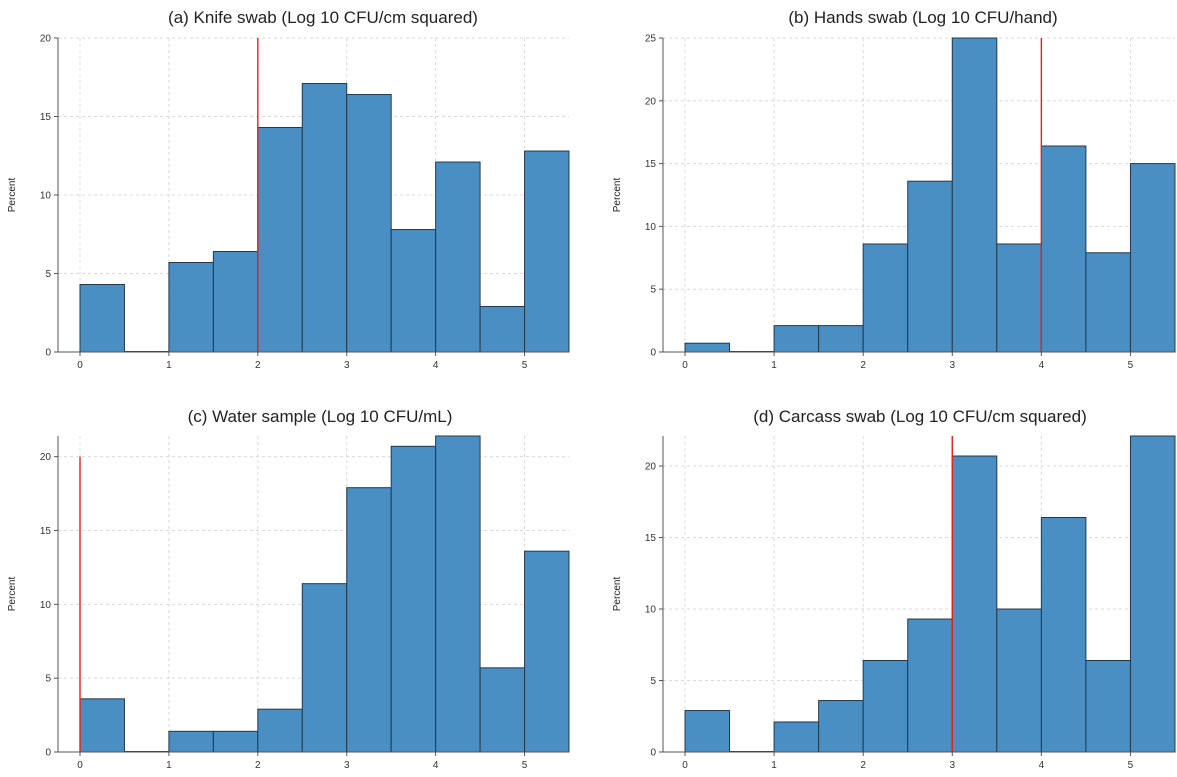 This screenshot has height=777, width=1177. Describe the element at coordinates (685, 765) in the screenshot. I see `panel-d-xtick-label: 0` at that location.